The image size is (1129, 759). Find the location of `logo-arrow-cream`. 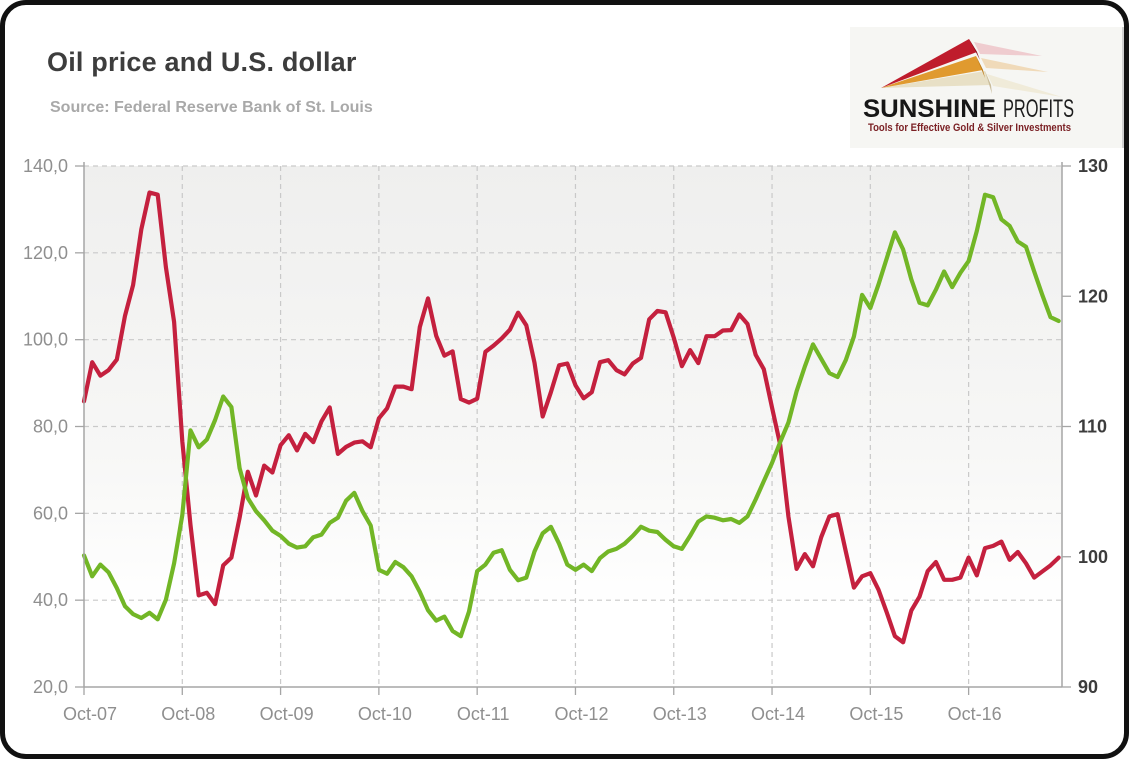

logo-arrow-cream is located at coordinates (936, 79).